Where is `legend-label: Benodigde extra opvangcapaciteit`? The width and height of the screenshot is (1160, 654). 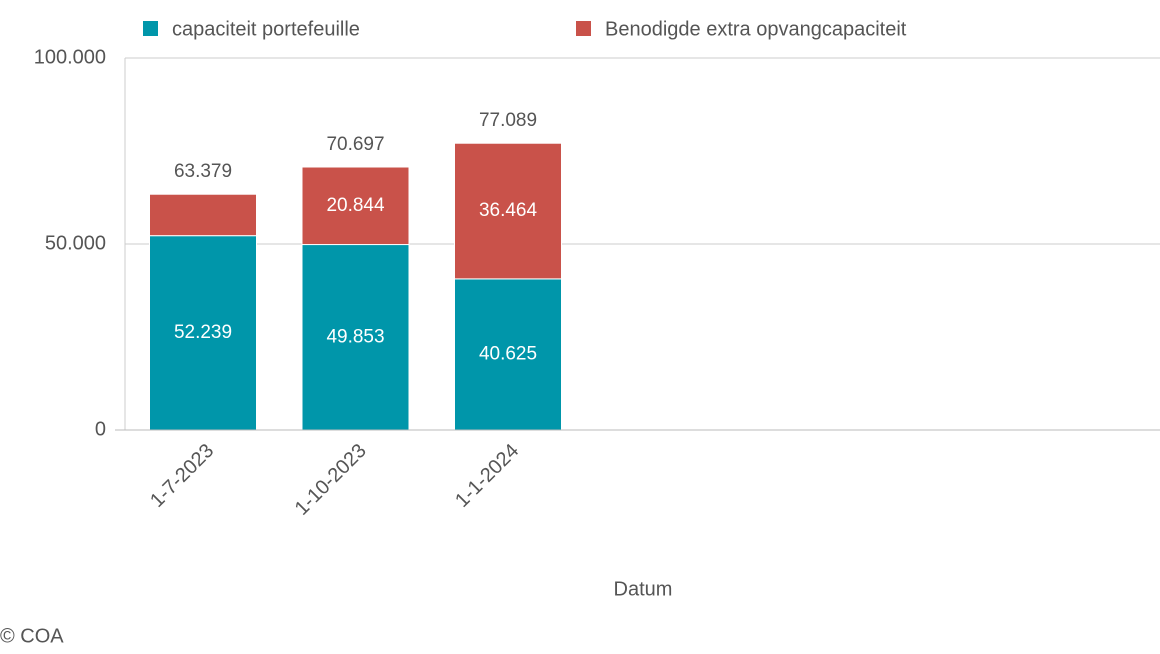
legend-label: Benodigde extra opvangcapaciteit is located at coordinates (756, 29).